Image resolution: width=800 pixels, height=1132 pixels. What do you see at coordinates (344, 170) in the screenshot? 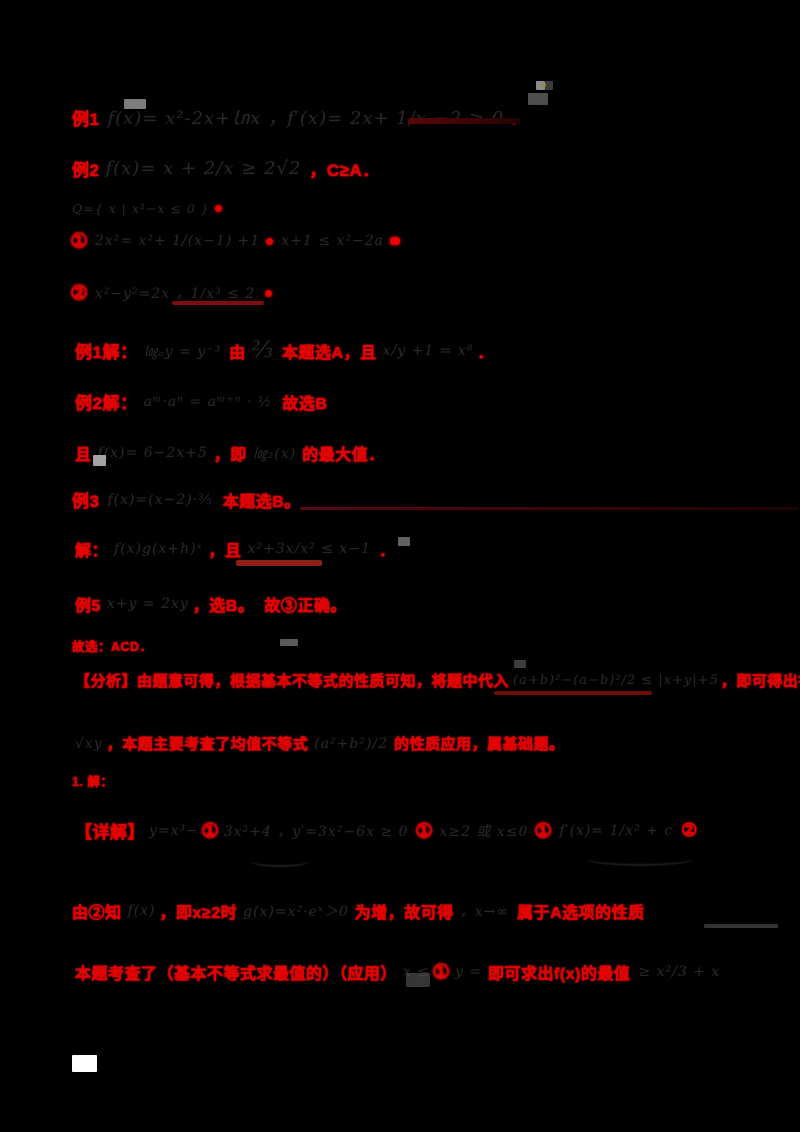
I see `answer-text: ，C≥A．` at bounding box center [344, 170].